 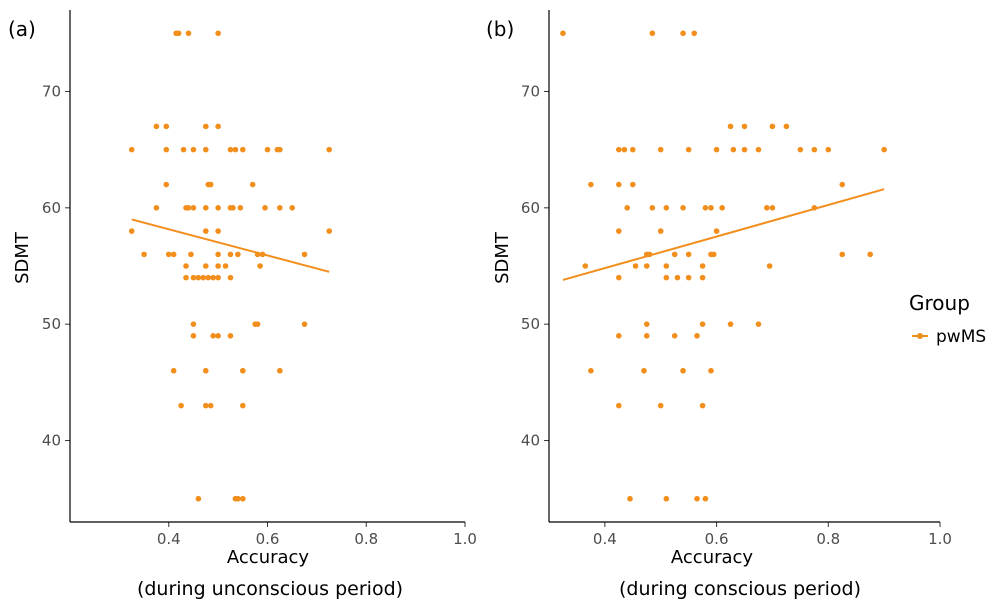 What do you see at coordinates (500, 29) in the screenshot?
I see `panel-b-tag: (b)` at bounding box center [500, 29].